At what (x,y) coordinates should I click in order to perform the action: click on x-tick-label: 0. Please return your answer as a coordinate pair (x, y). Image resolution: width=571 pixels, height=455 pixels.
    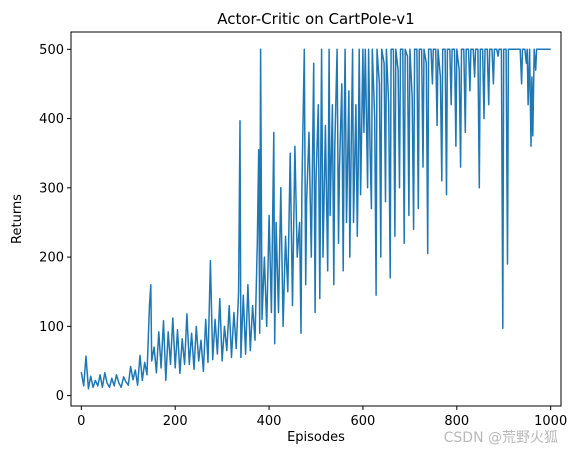
    Looking at the image, I should click on (81, 421).